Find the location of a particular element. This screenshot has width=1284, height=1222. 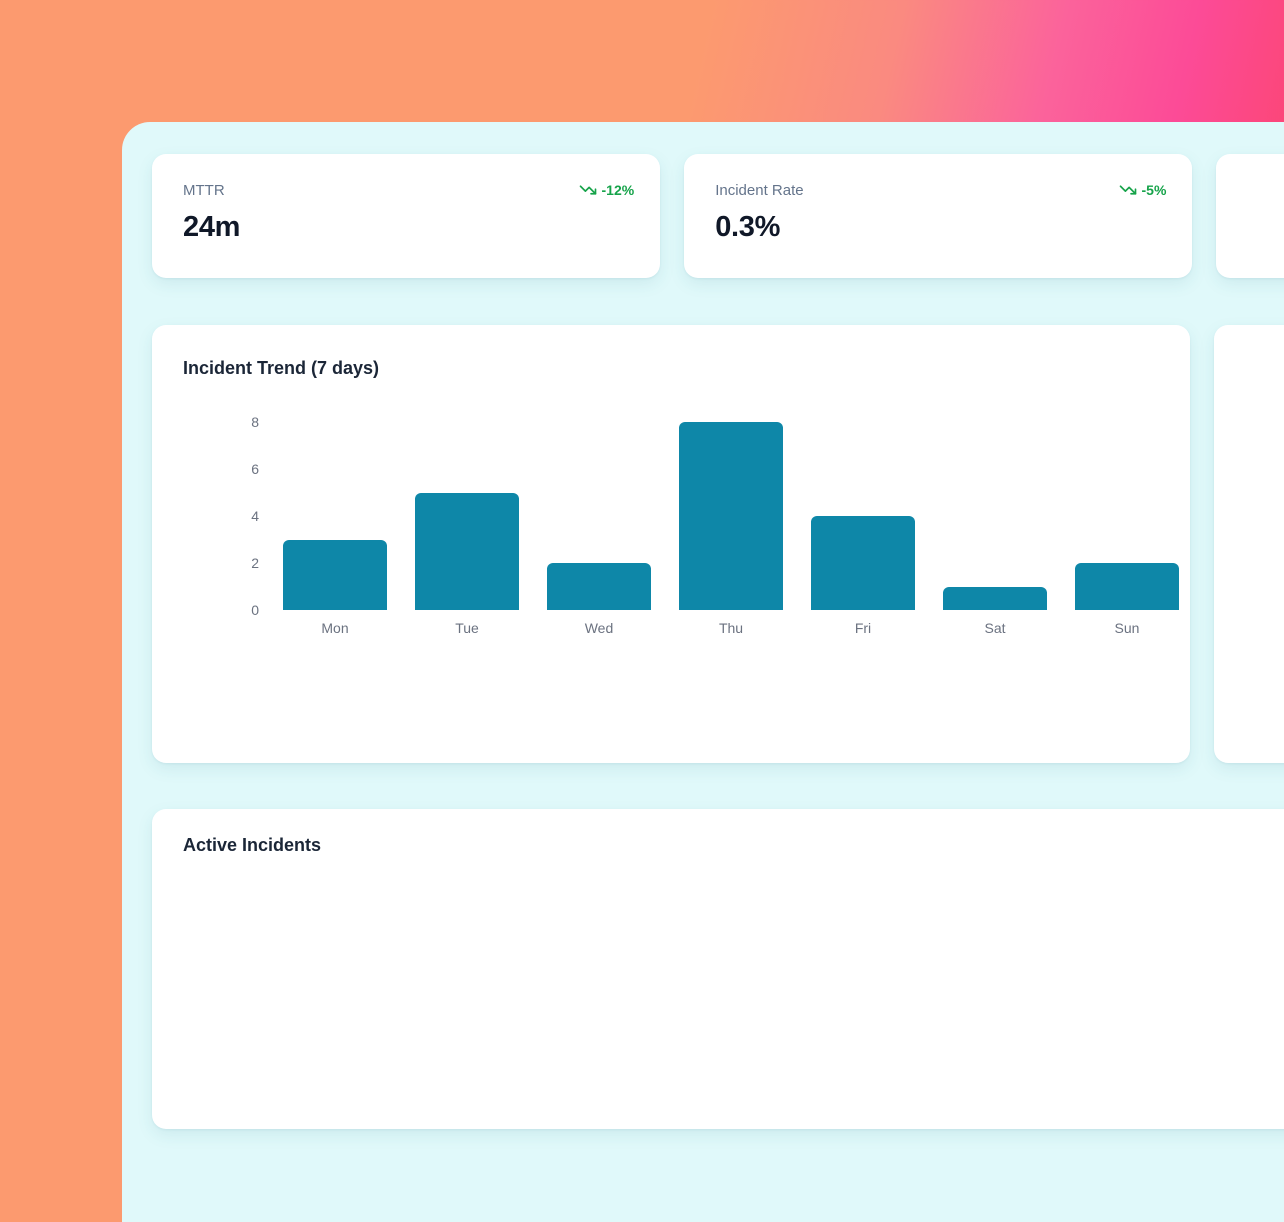

y-axis-tick-label: 2 is located at coordinates (255, 563).